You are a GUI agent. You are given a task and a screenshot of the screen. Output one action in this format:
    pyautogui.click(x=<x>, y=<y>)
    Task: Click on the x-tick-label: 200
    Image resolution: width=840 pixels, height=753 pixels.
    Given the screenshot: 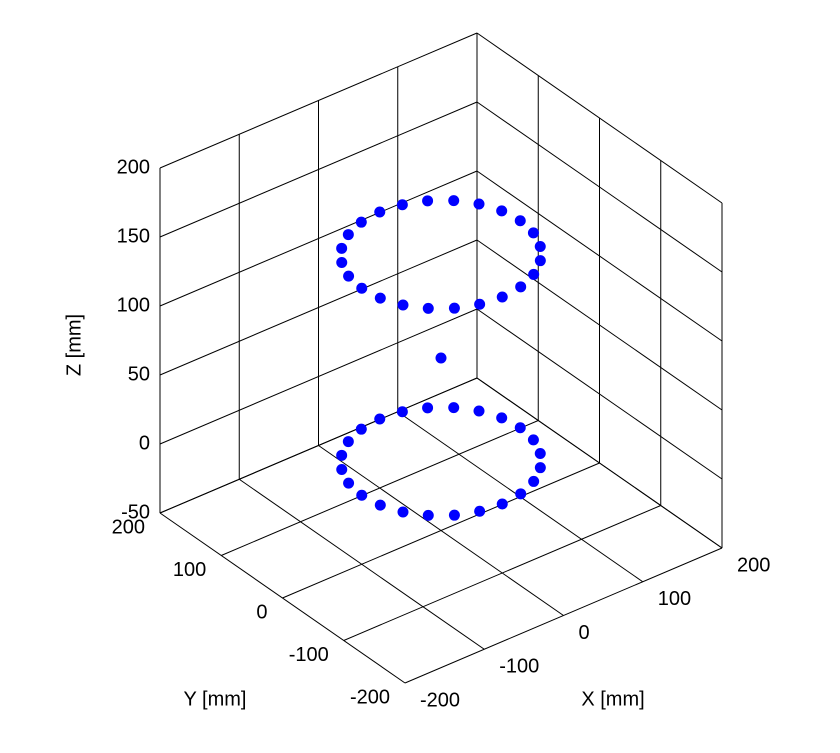 What is the action you would take?
    pyautogui.click(x=753, y=565)
    